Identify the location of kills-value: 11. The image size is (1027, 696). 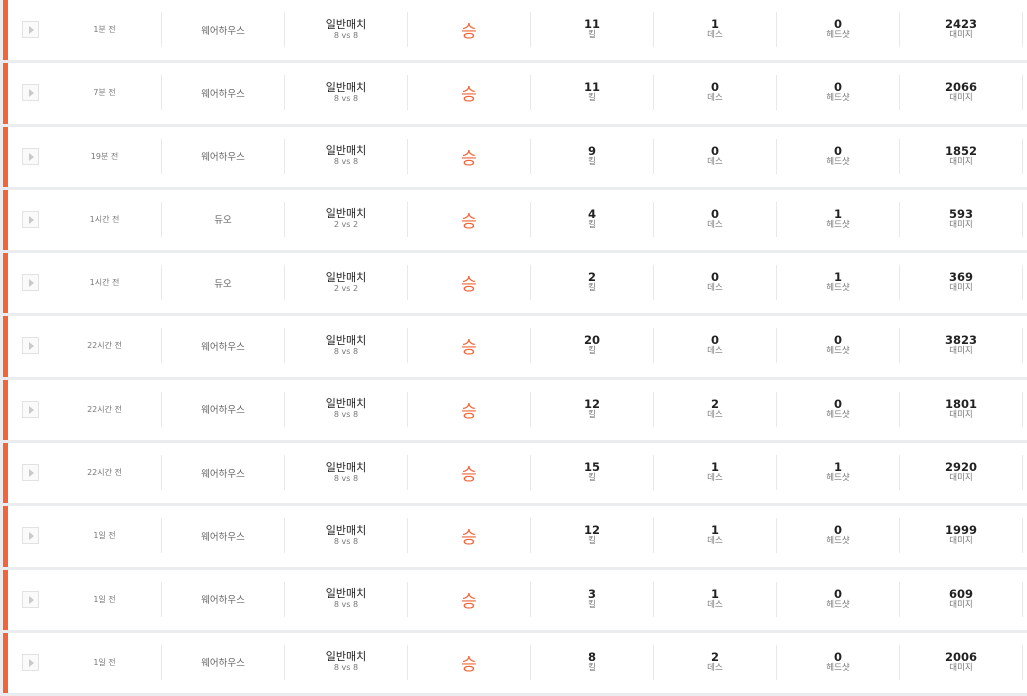
(591, 87).